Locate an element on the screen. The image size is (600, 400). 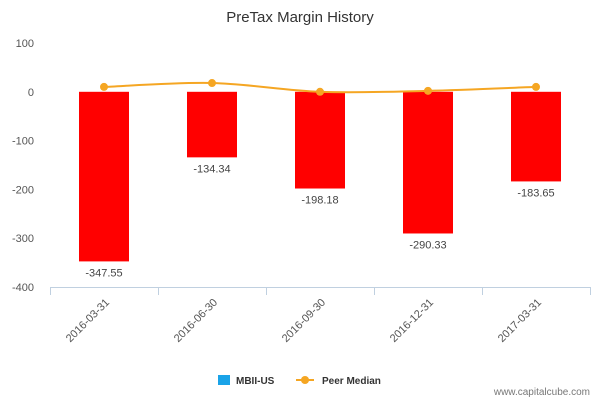
bar-data-label: -347.55 is located at coordinates (103, 273).